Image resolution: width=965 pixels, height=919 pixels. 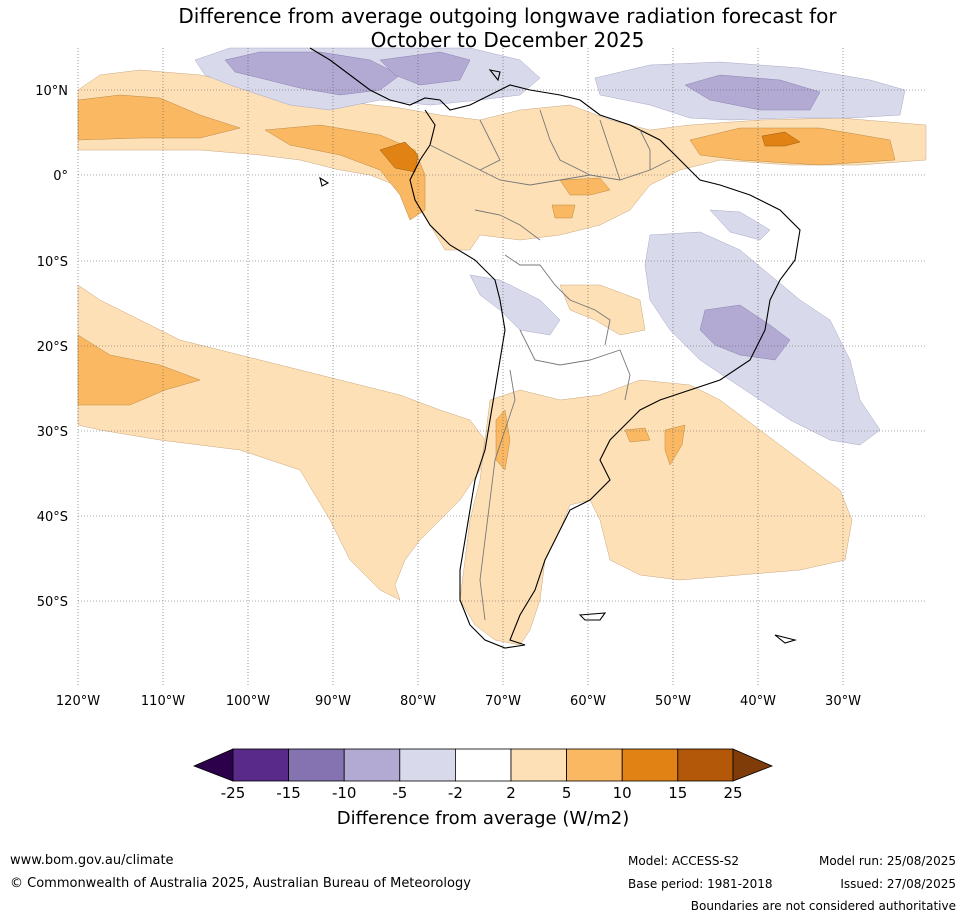 I want to click on colorbar, so click(x=483, y=765).